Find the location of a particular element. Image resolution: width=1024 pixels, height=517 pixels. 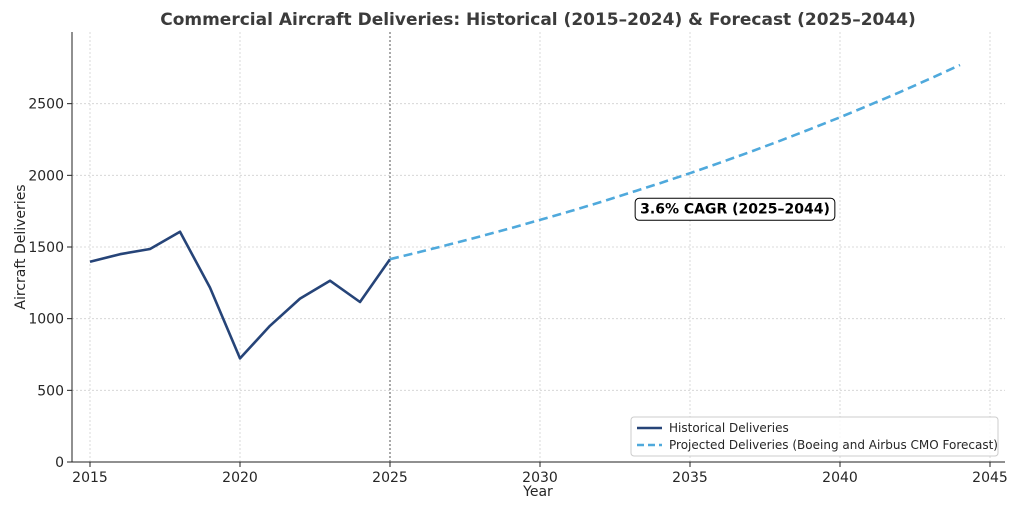

y-axis-label: Aircraft Deliveries is located at coordinates (21, 246).